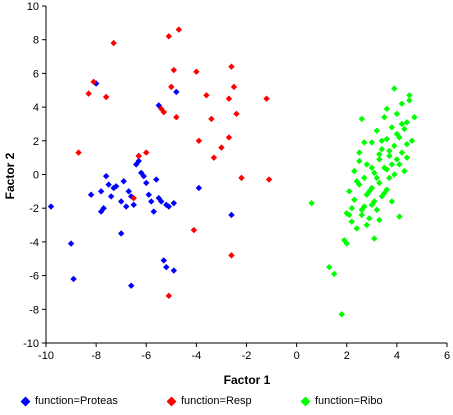 The height and width of the screenshot is (415, 453). Describe the element at coordinates (36, 41) in the screenshot. I see `y-tick-label: 8` at that location.